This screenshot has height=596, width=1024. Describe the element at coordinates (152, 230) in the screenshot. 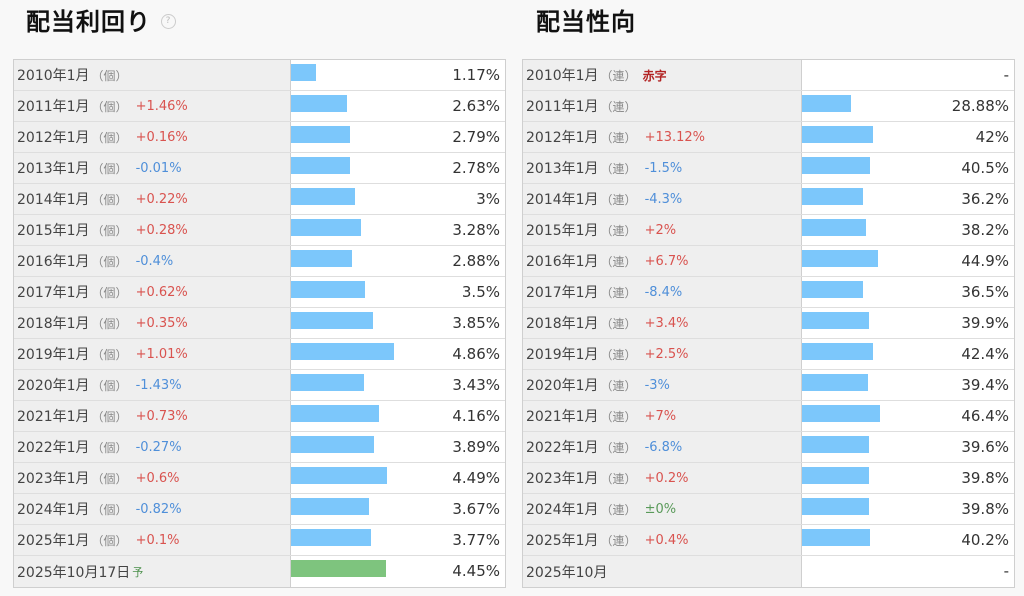

I see `yield-row-label-cell: 2015年1月 （個） +0.28%` at that location.